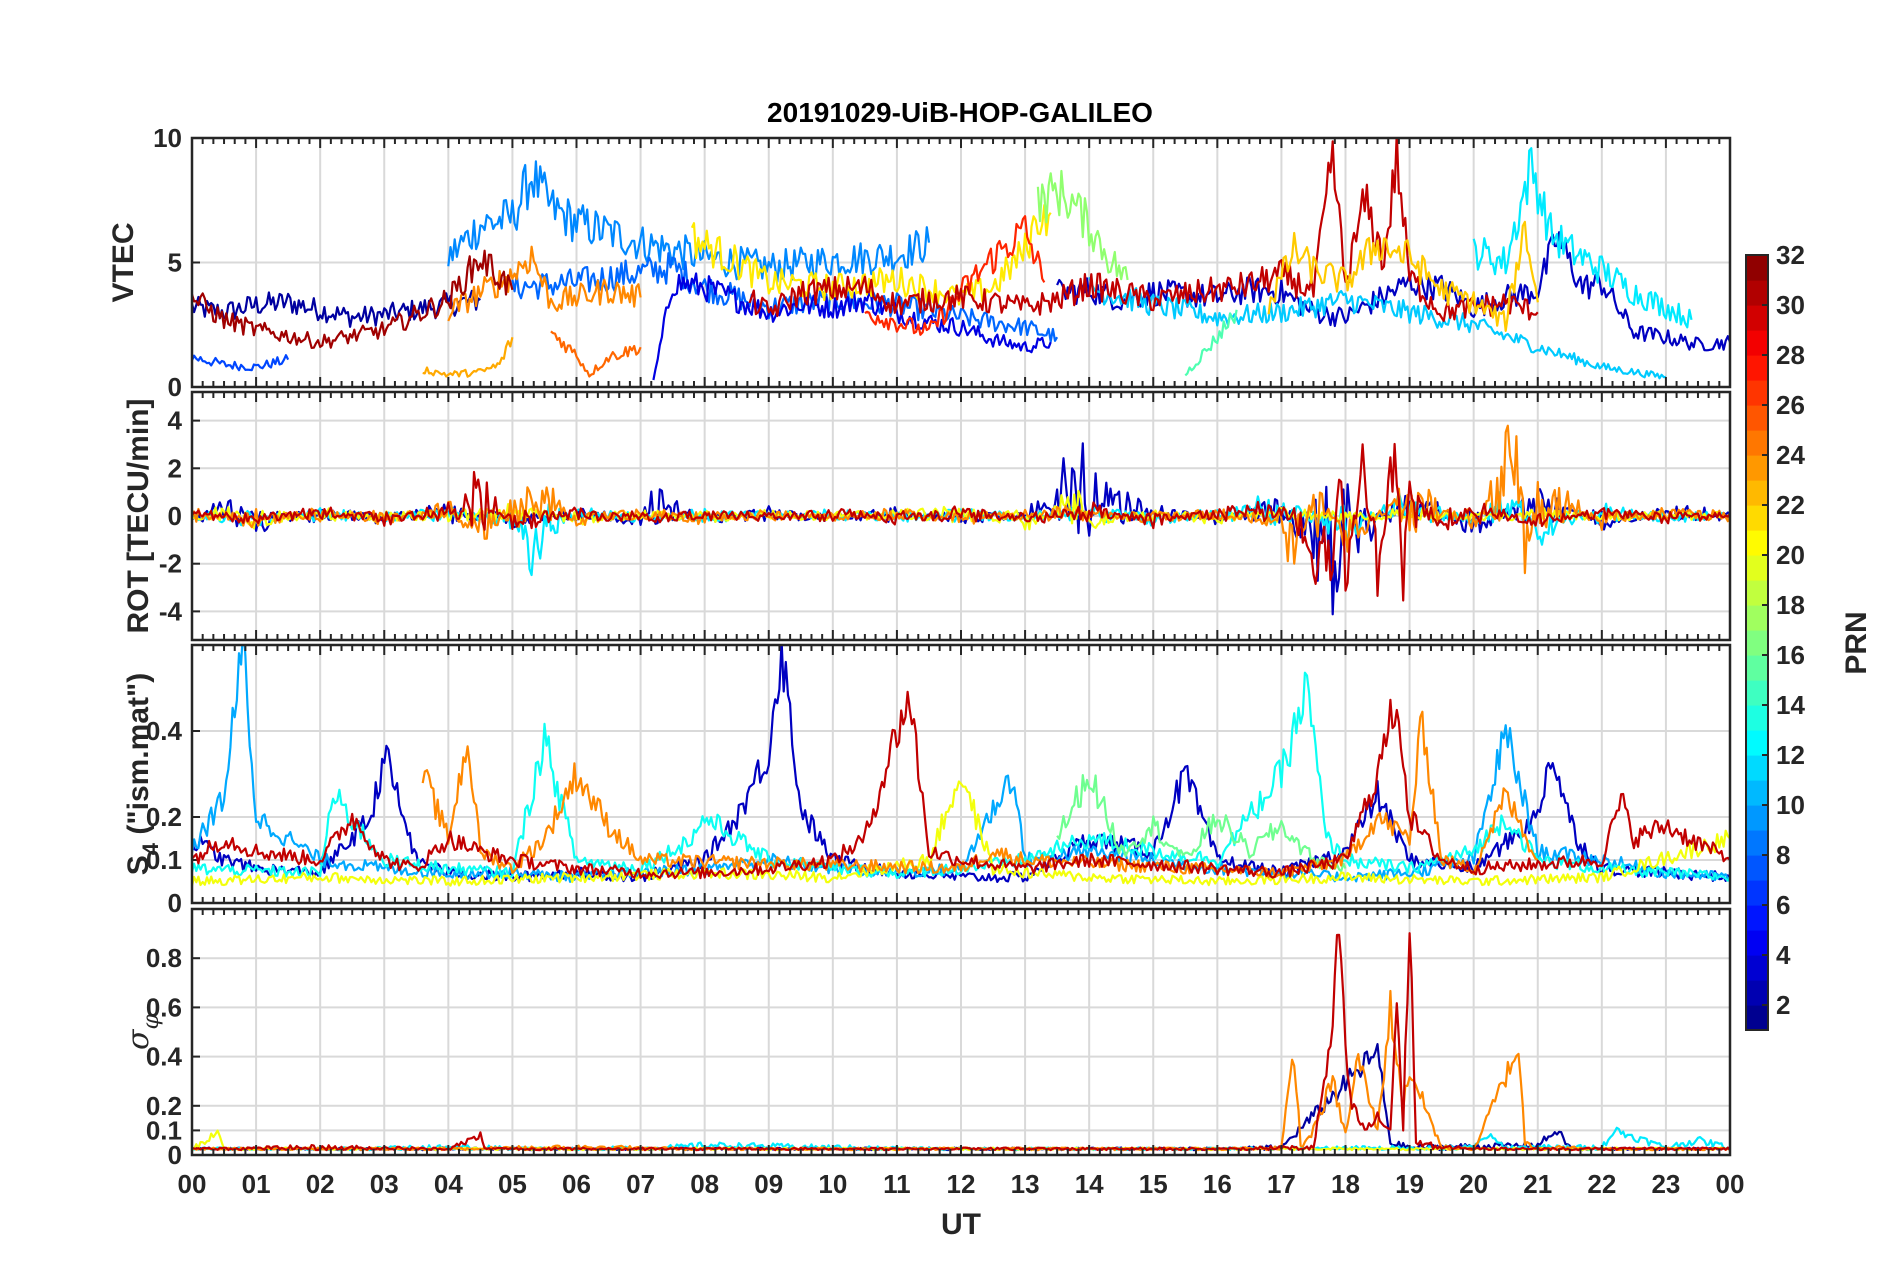  I want to click on y-axis-label: S4 ("ism.mat"), so click(142, 774).